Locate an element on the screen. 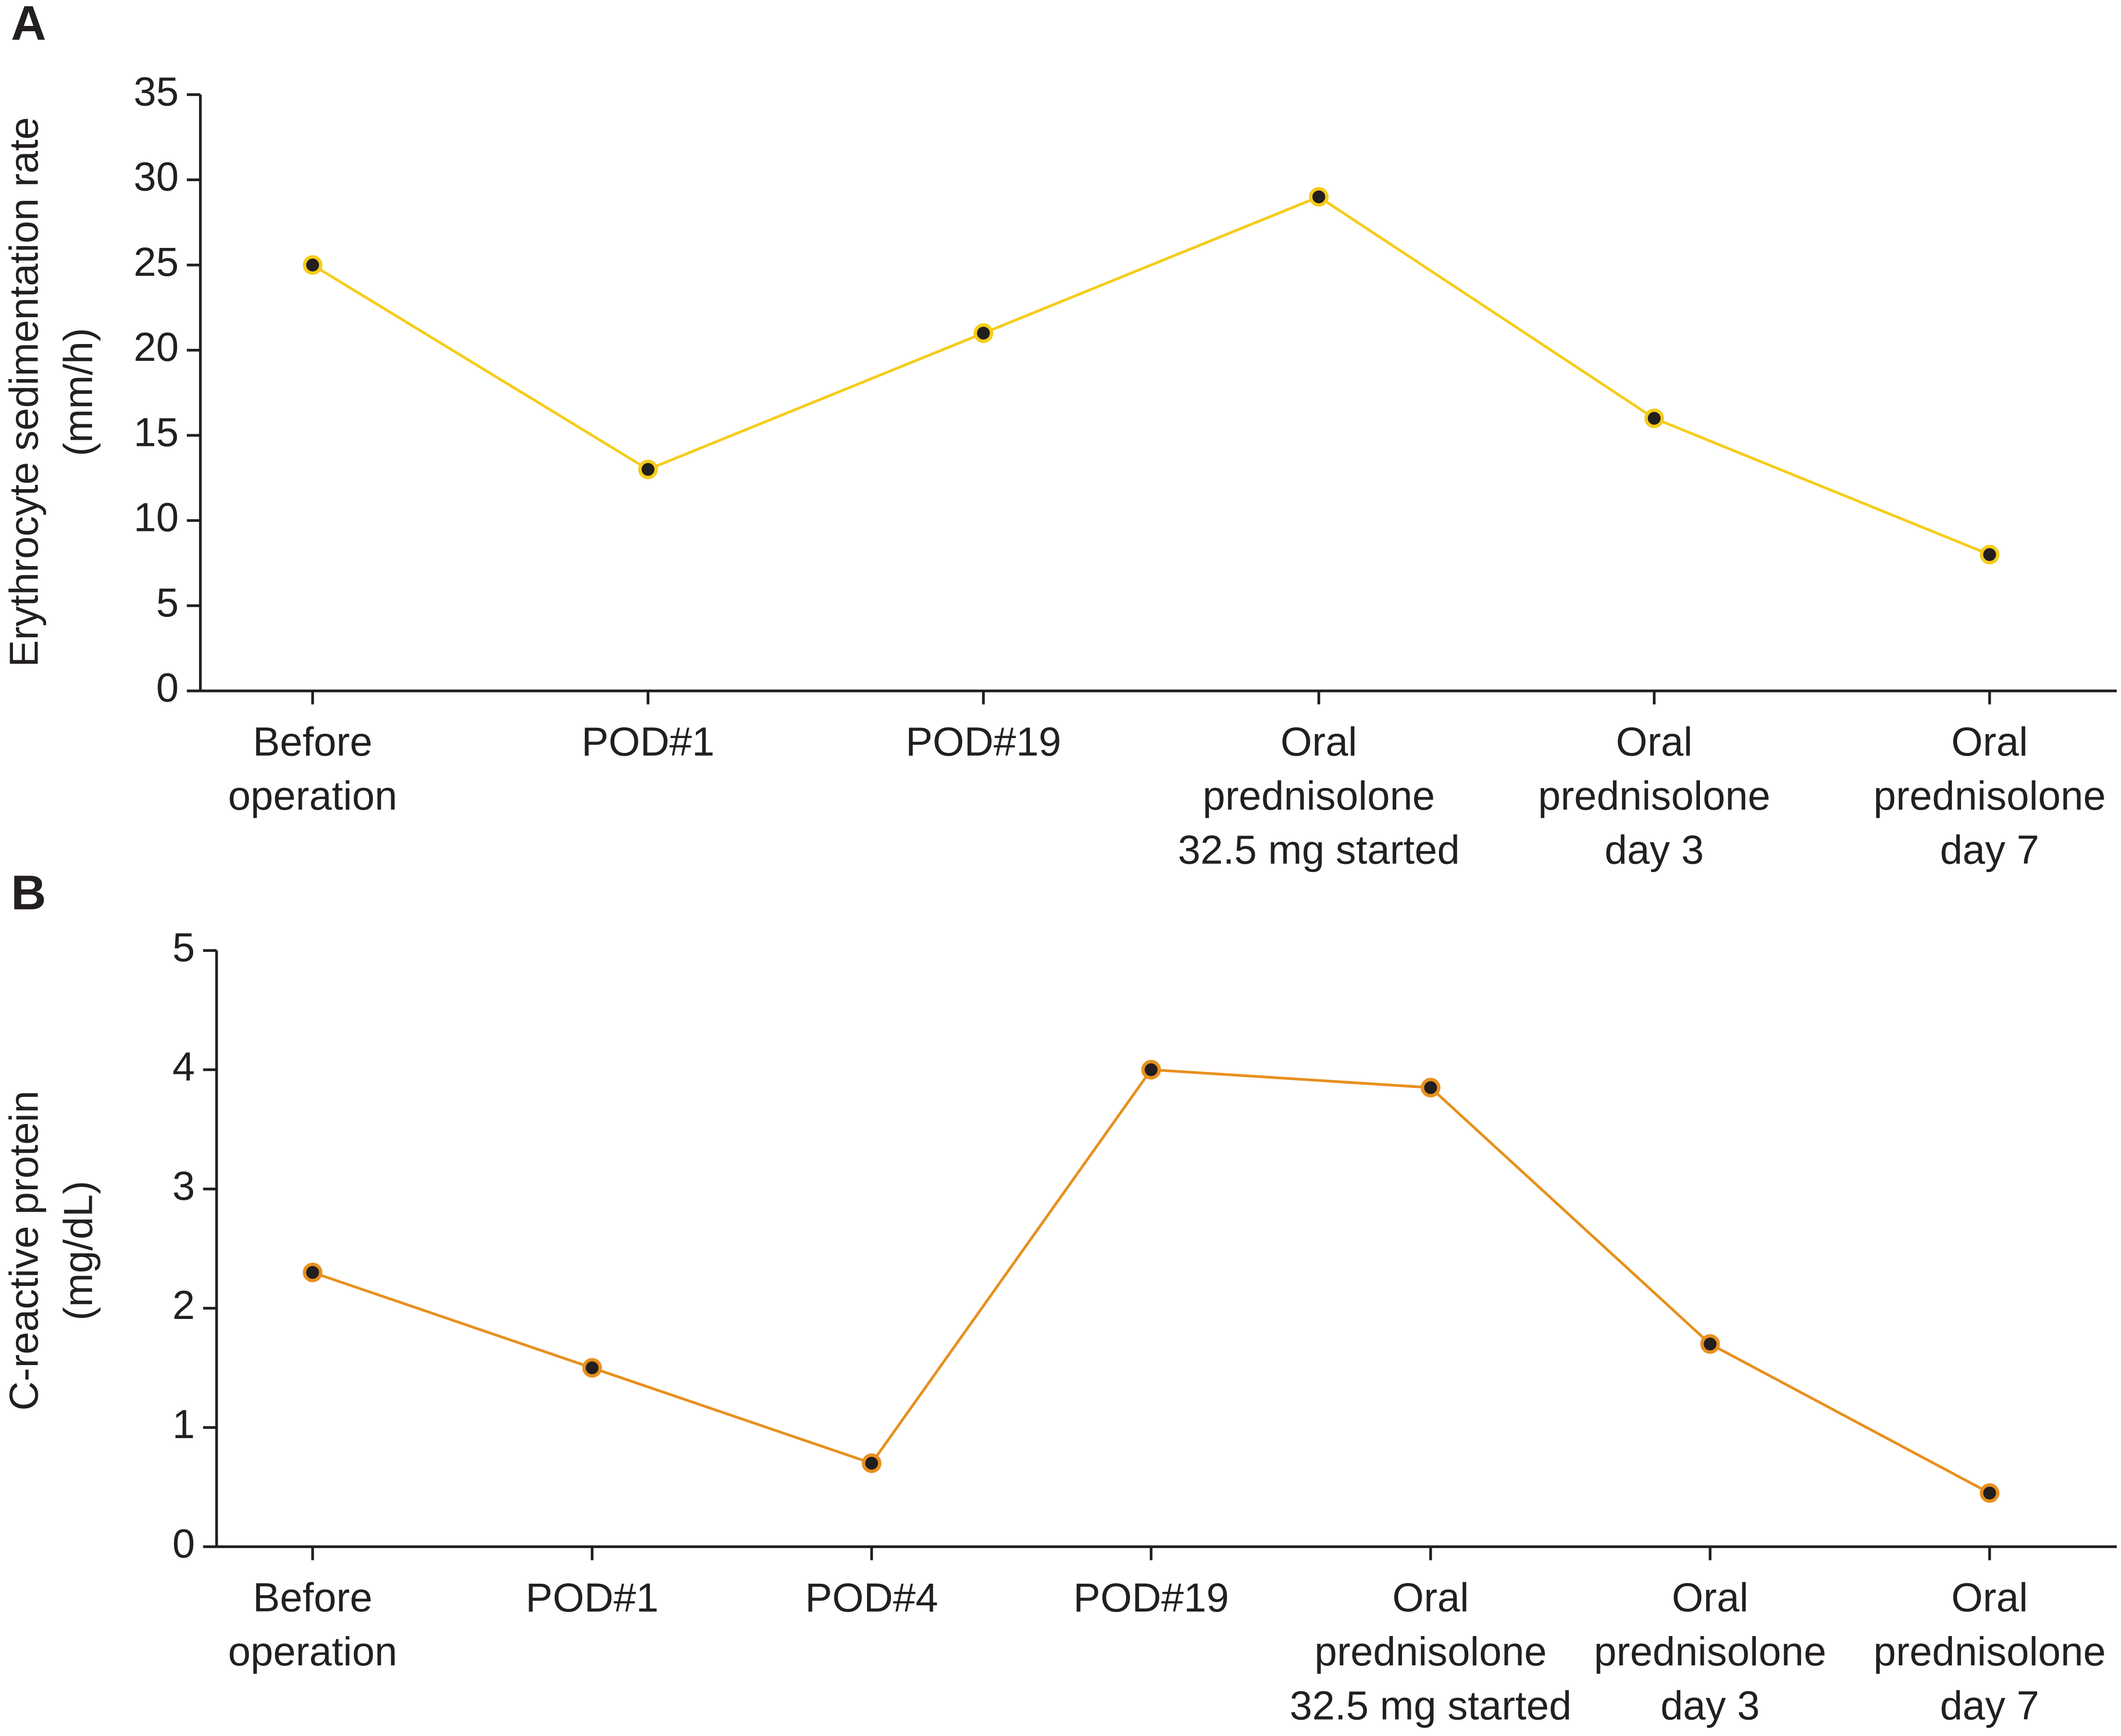  y-tick-label: 30 is located at coordinates (156, 176).